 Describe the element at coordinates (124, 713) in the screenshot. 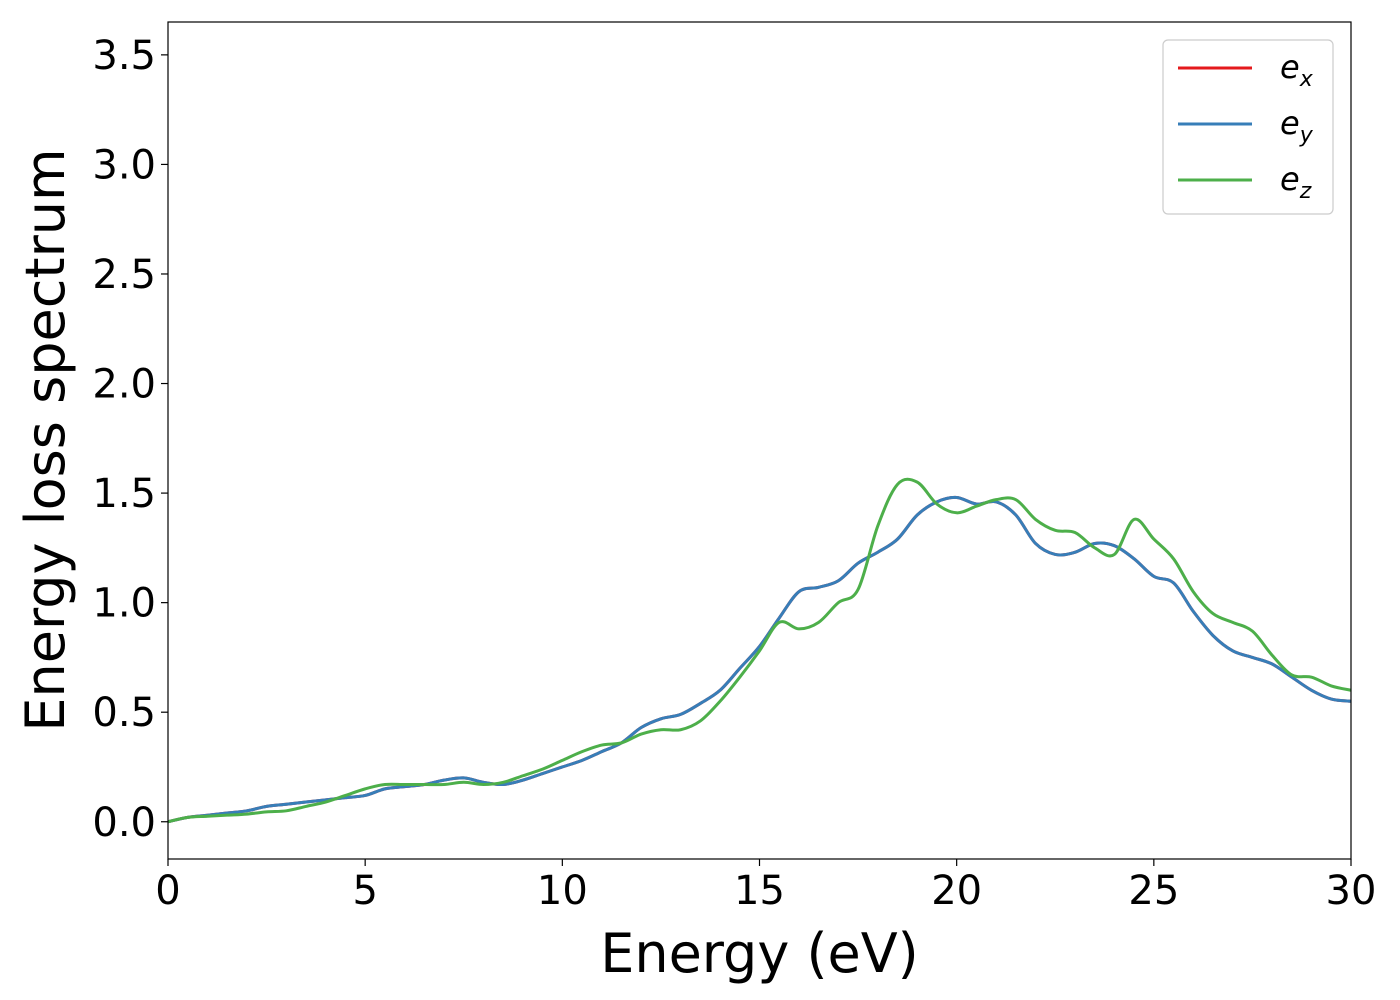

I see `y-tick-label: 0.5` at that location.